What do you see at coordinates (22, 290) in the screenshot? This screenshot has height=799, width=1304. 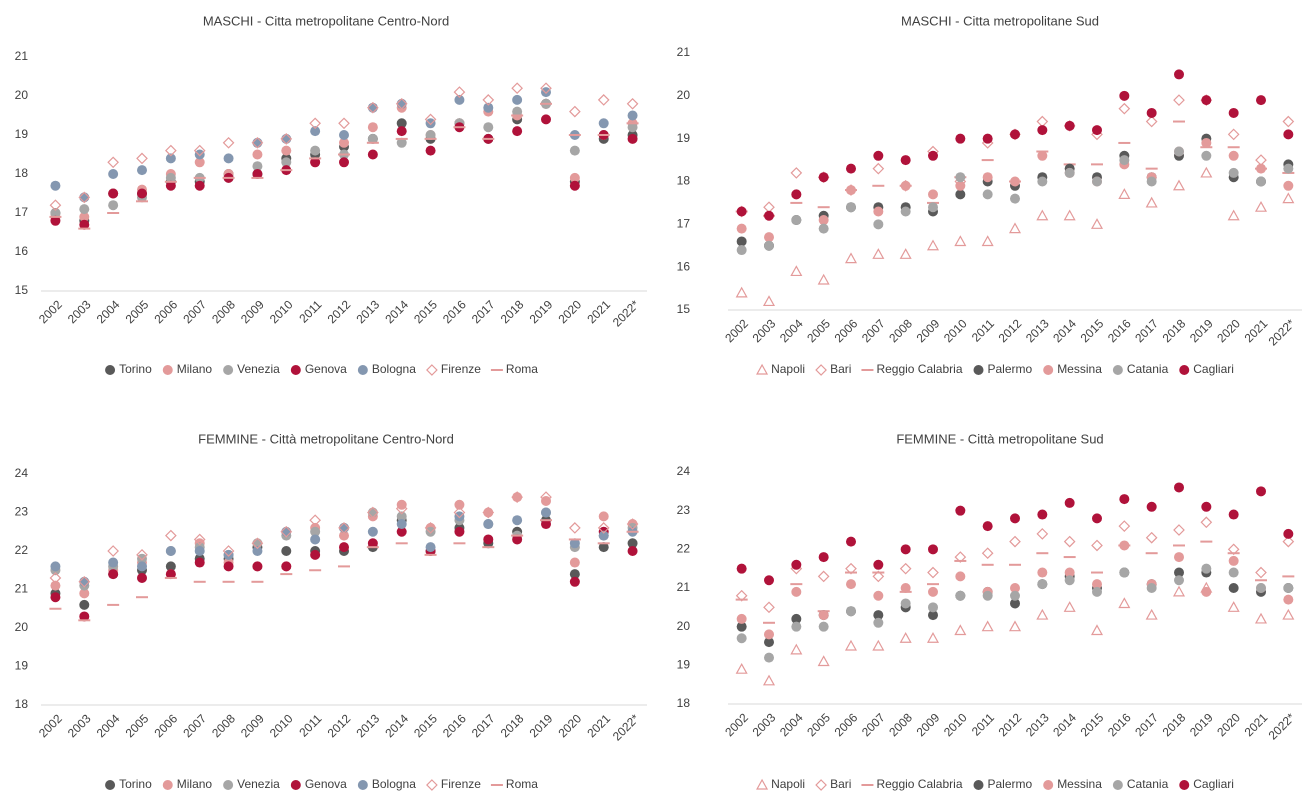 I see `y-tick-label: 15` at bounding box center [22, 290].